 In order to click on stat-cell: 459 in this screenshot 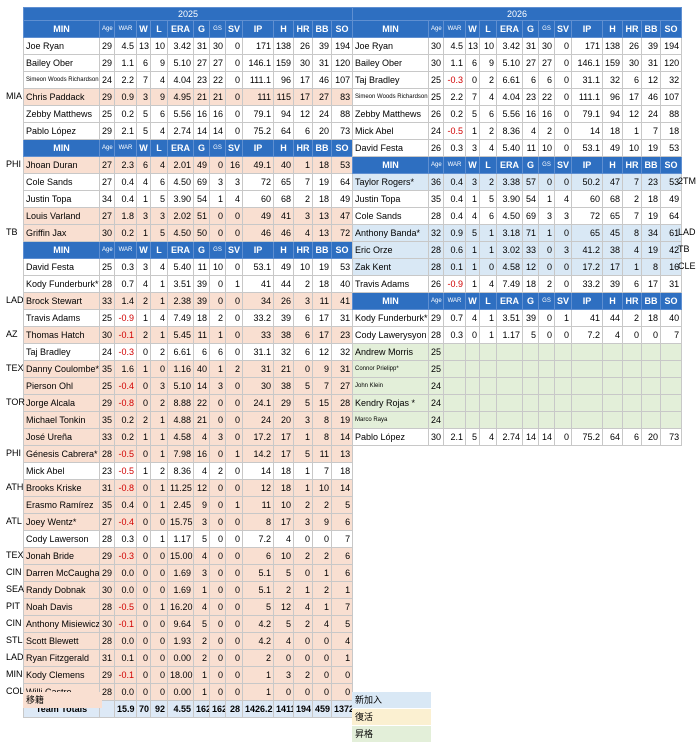, I will do `click(322, 709)`.